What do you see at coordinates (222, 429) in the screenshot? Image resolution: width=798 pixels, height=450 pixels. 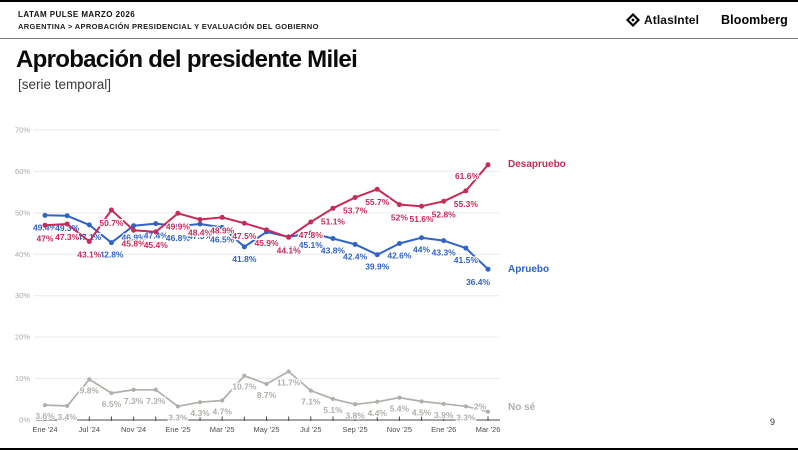 I see `x-axis-tick-label: Mar '25` at bounding box center [222, 429].